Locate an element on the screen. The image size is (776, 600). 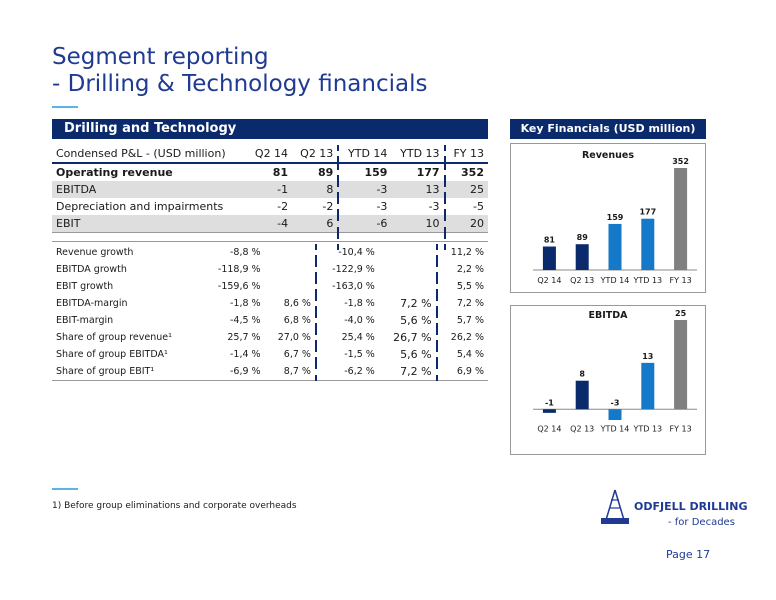
data-label: 13 is located at coordinates (647, 356).